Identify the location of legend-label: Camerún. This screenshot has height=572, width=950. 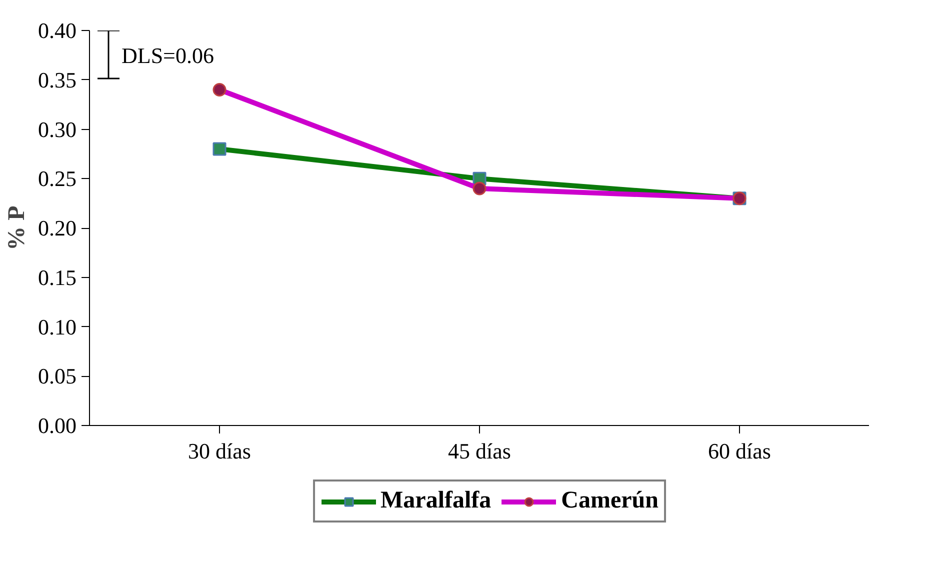
(609, 501).